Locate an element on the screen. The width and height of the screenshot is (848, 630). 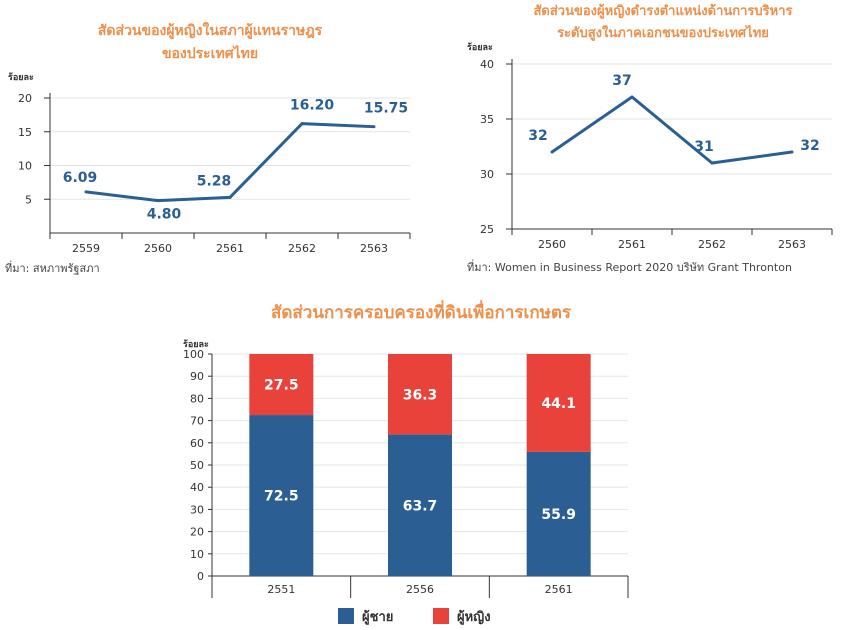
y-tick-label: 70 is located at coordinates (197, 421).